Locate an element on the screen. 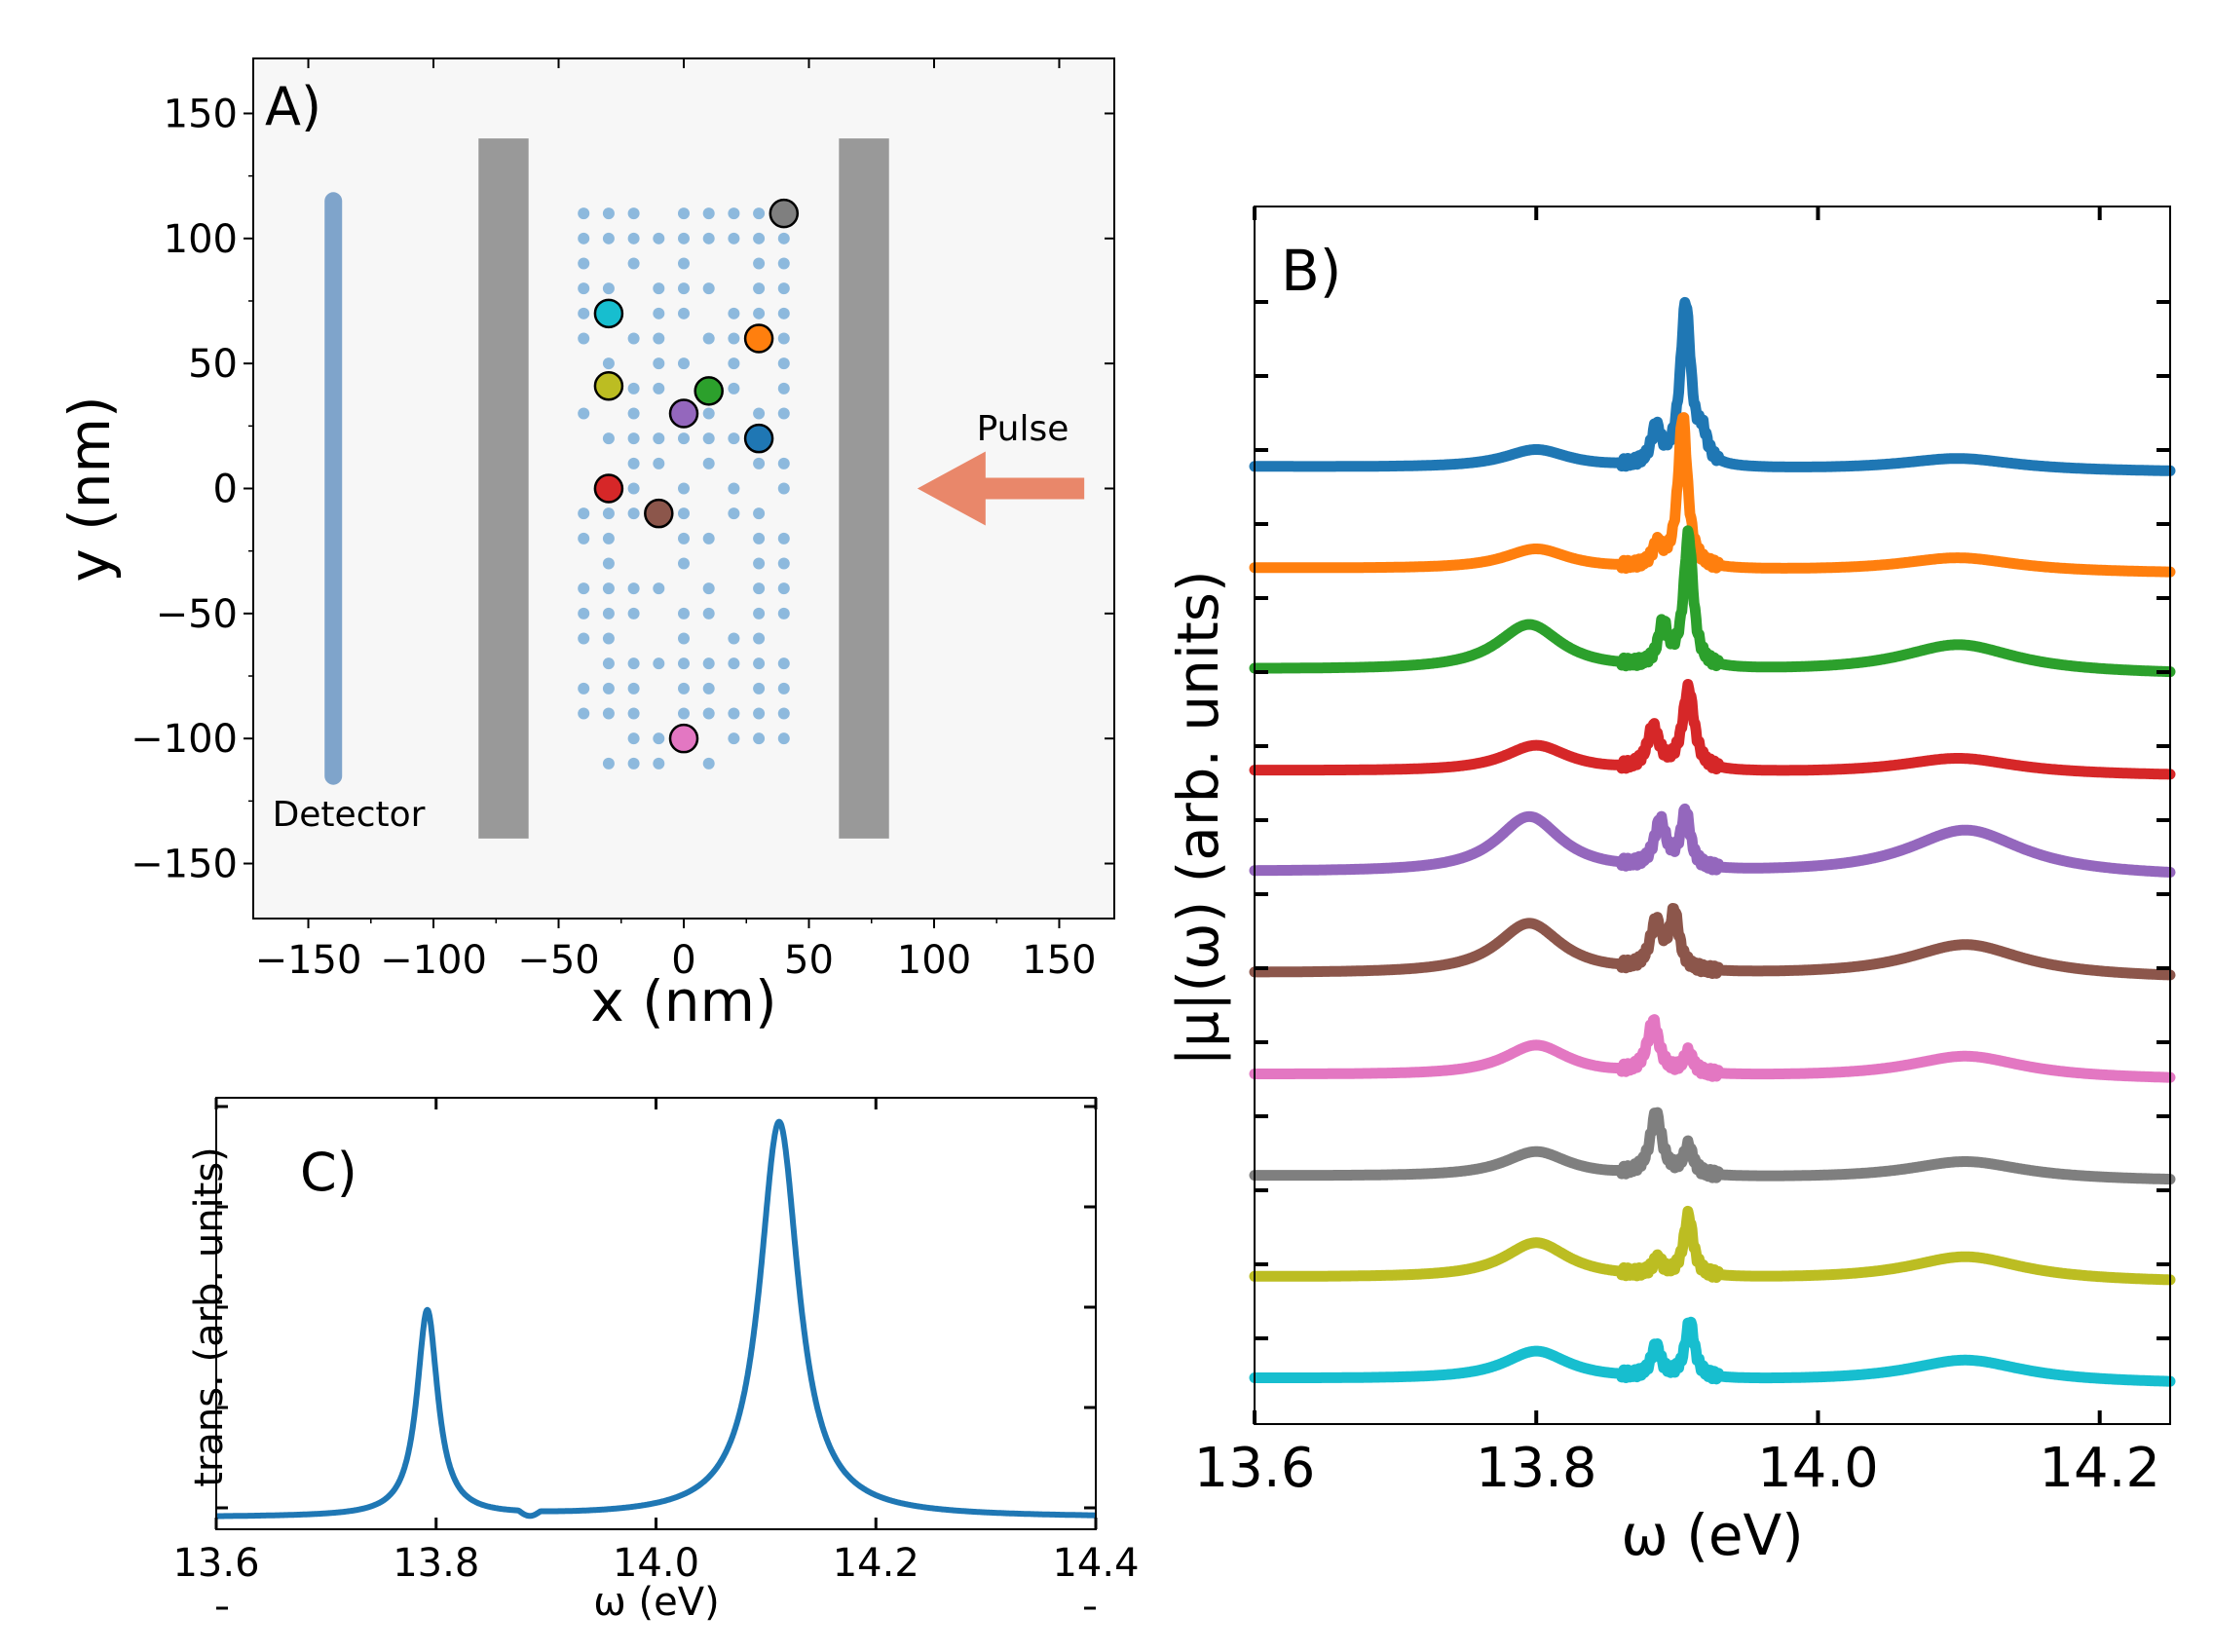 This screenshot has width=2213, height=1652. panel-b-ylabel: |μ|(ω) (arb. units) is located at coordinates (1198, 818).